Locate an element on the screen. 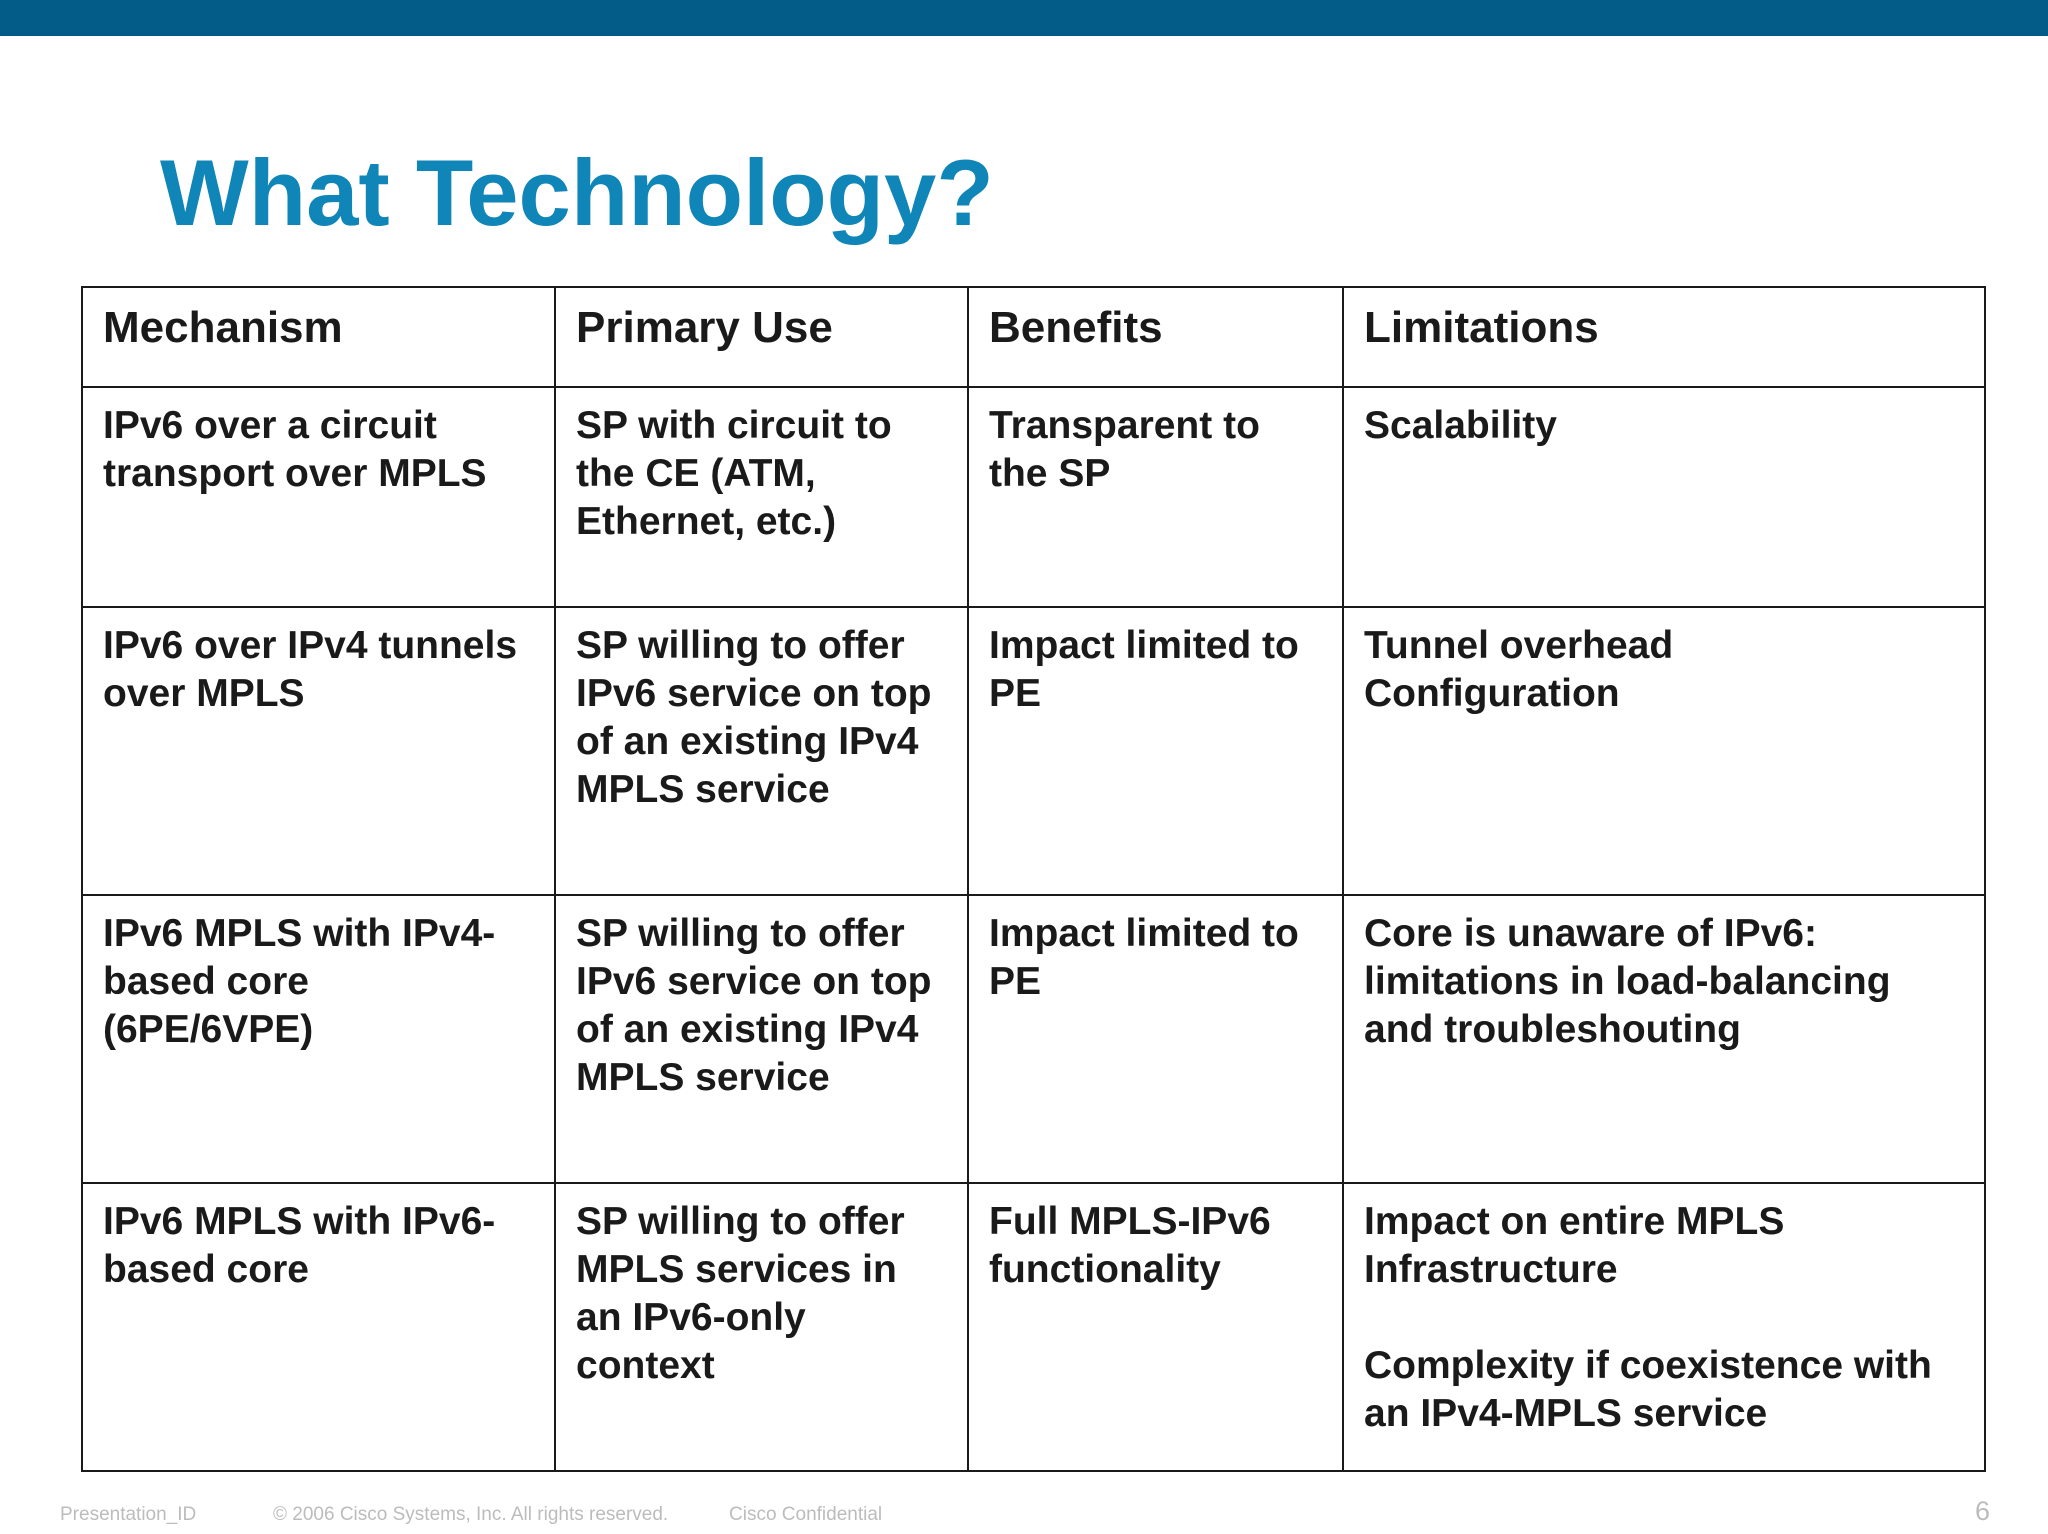 This screenshot has height=1534, width=2048. header-primary-use: Primary Use is located at coordinates (761, 337).